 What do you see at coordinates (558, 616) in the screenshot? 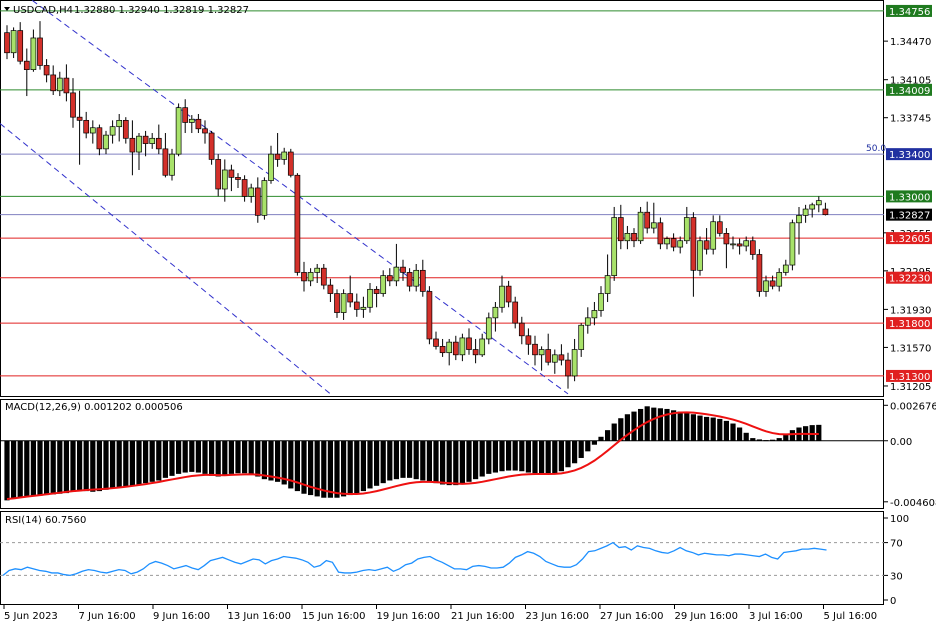
I see `time-tick-label: 23 Jun 16:00` at bounding box center [558, 616].